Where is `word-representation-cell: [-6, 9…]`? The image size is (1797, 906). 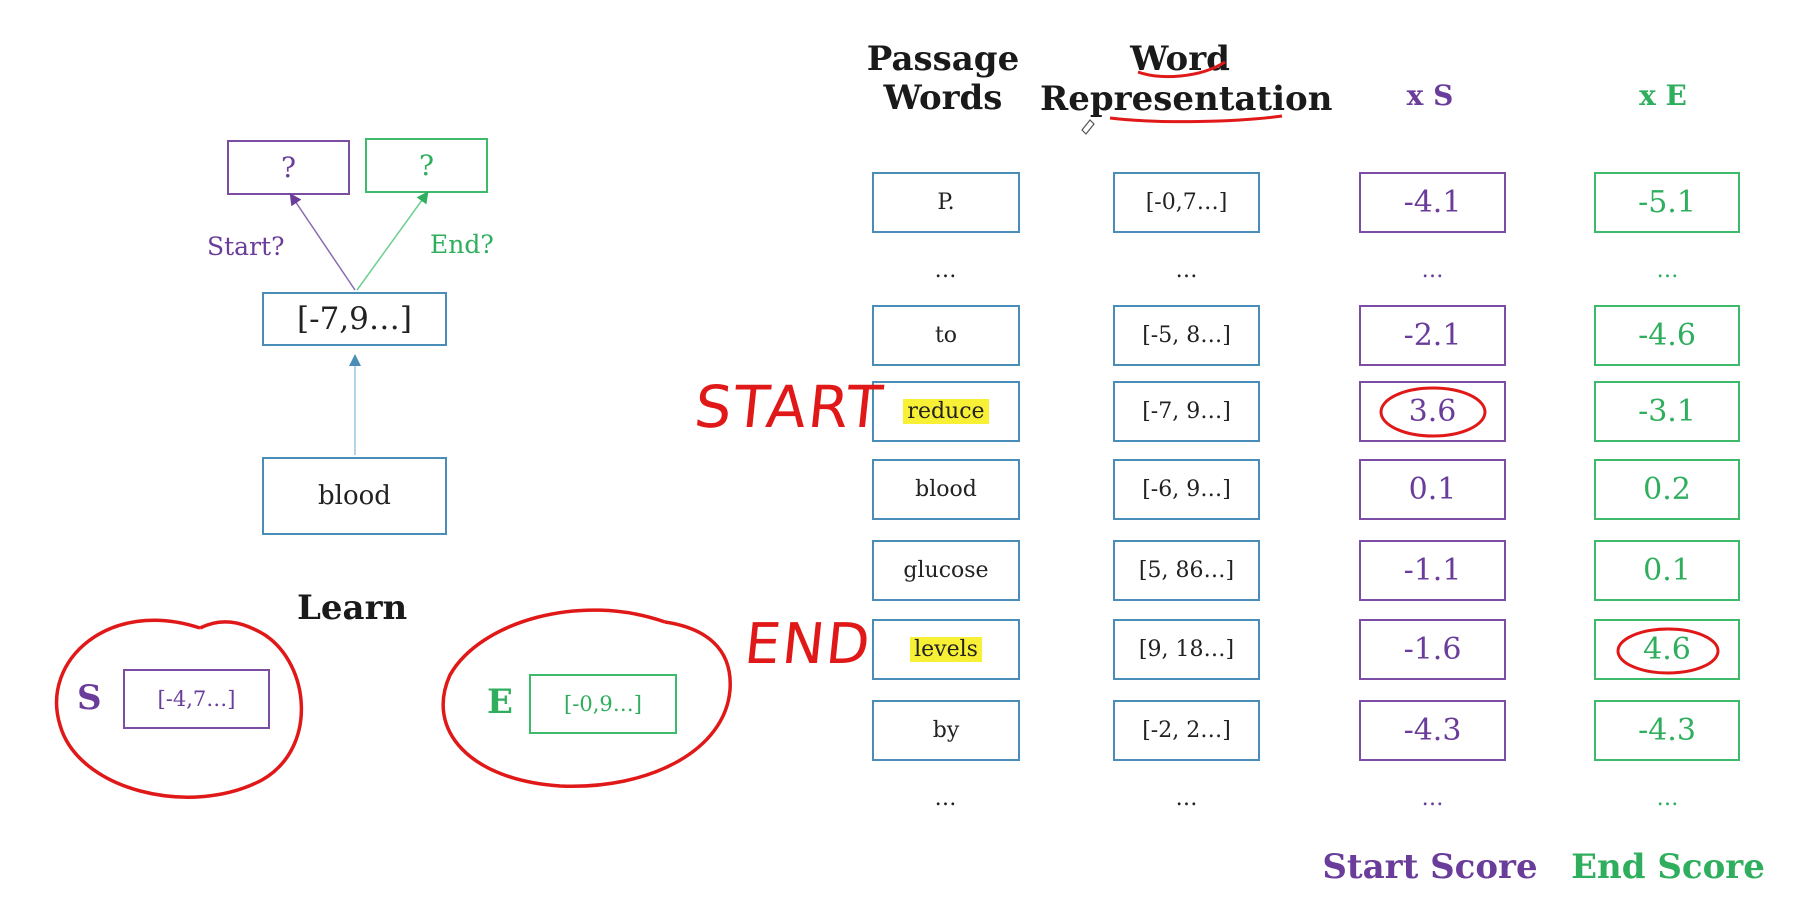 word-representation-cell: [-6, 9…] is located at coordinates (1186, 489).